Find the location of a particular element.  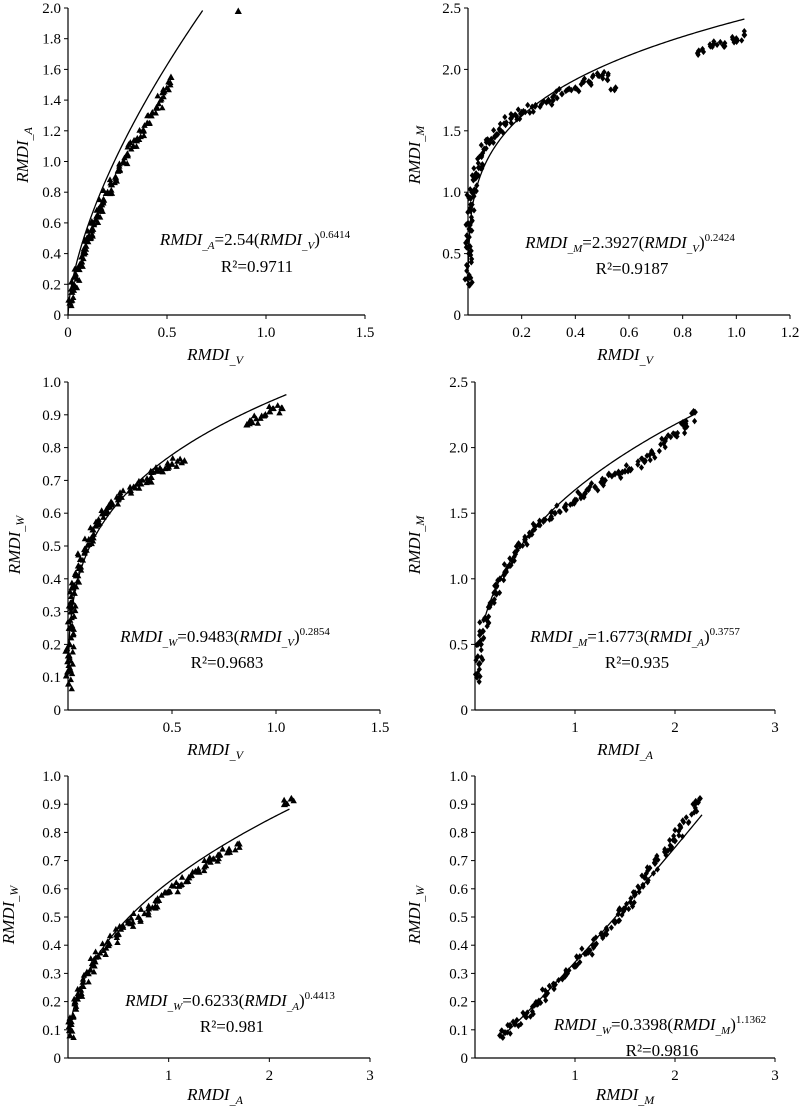

x-tick-label: 3 is located at coordinates (775, 728).